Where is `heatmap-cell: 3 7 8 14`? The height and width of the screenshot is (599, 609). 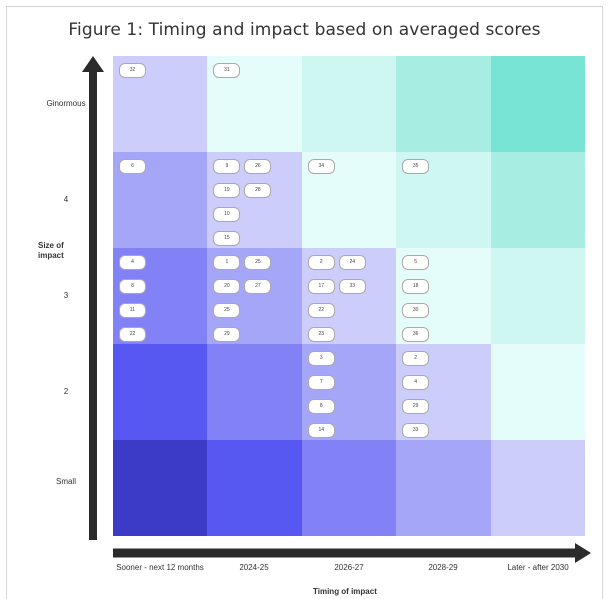 heatmap-cell: 3 7 8 14 is located at coordinates (349, 392).